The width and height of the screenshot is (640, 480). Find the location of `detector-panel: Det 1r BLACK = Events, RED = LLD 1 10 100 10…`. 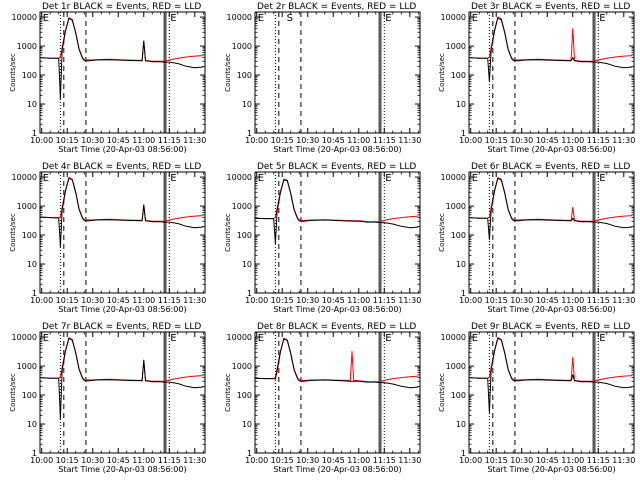

detector-panel: Det 1r BLACK = Events, RED = LLD 1 10 100 10… is located at coordinates (107, 78).